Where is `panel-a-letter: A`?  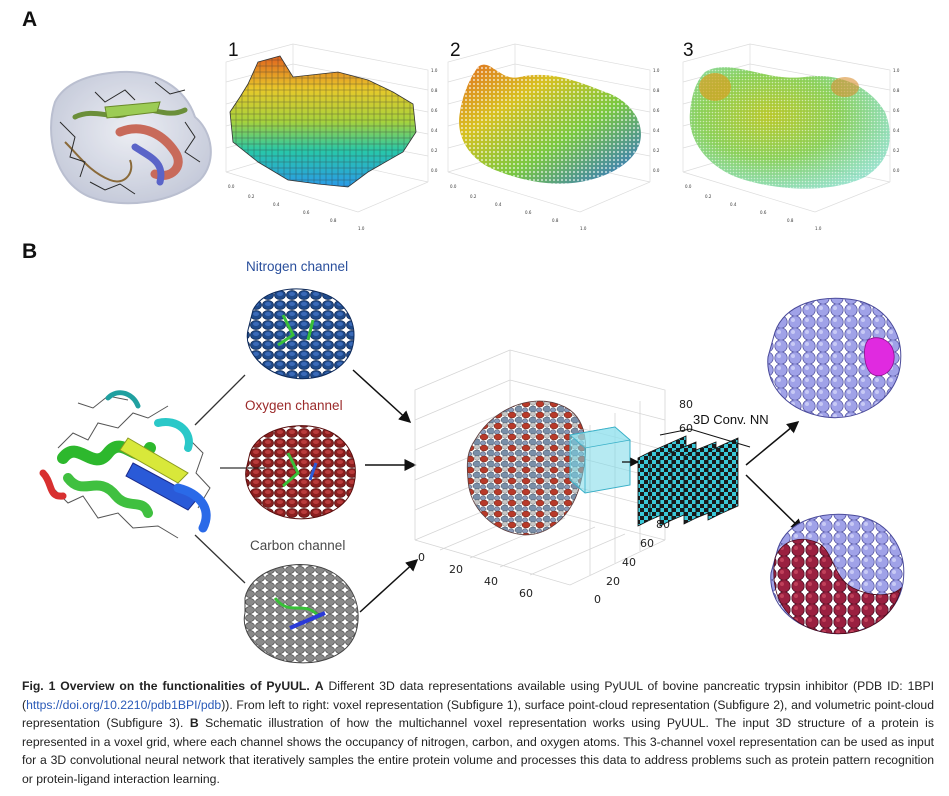
panel-a-letter: A is located at coordinates (30, 19).